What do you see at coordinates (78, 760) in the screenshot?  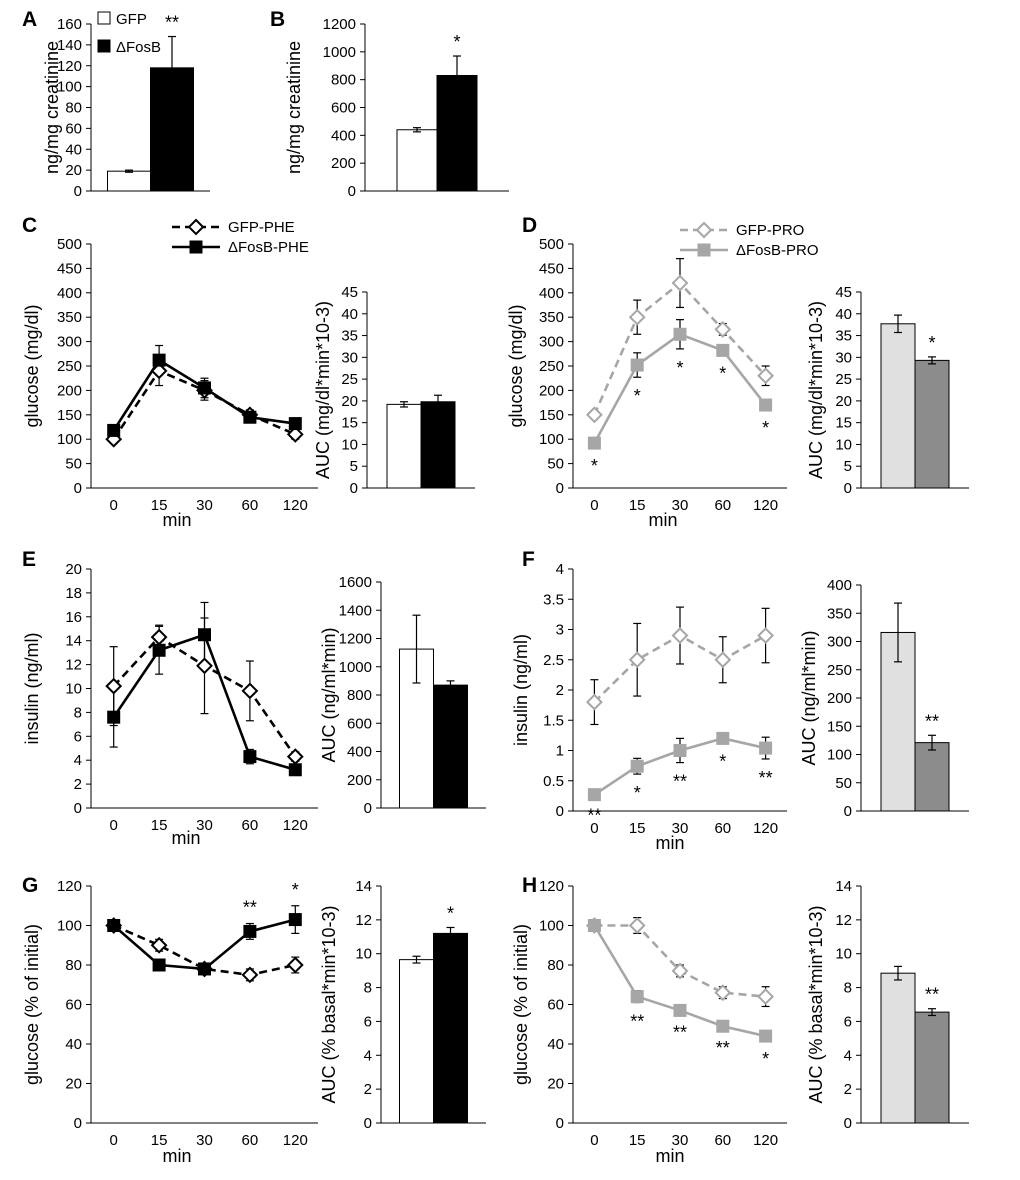 I see `y-tick-label: 4` at bounding box center [78, 760].